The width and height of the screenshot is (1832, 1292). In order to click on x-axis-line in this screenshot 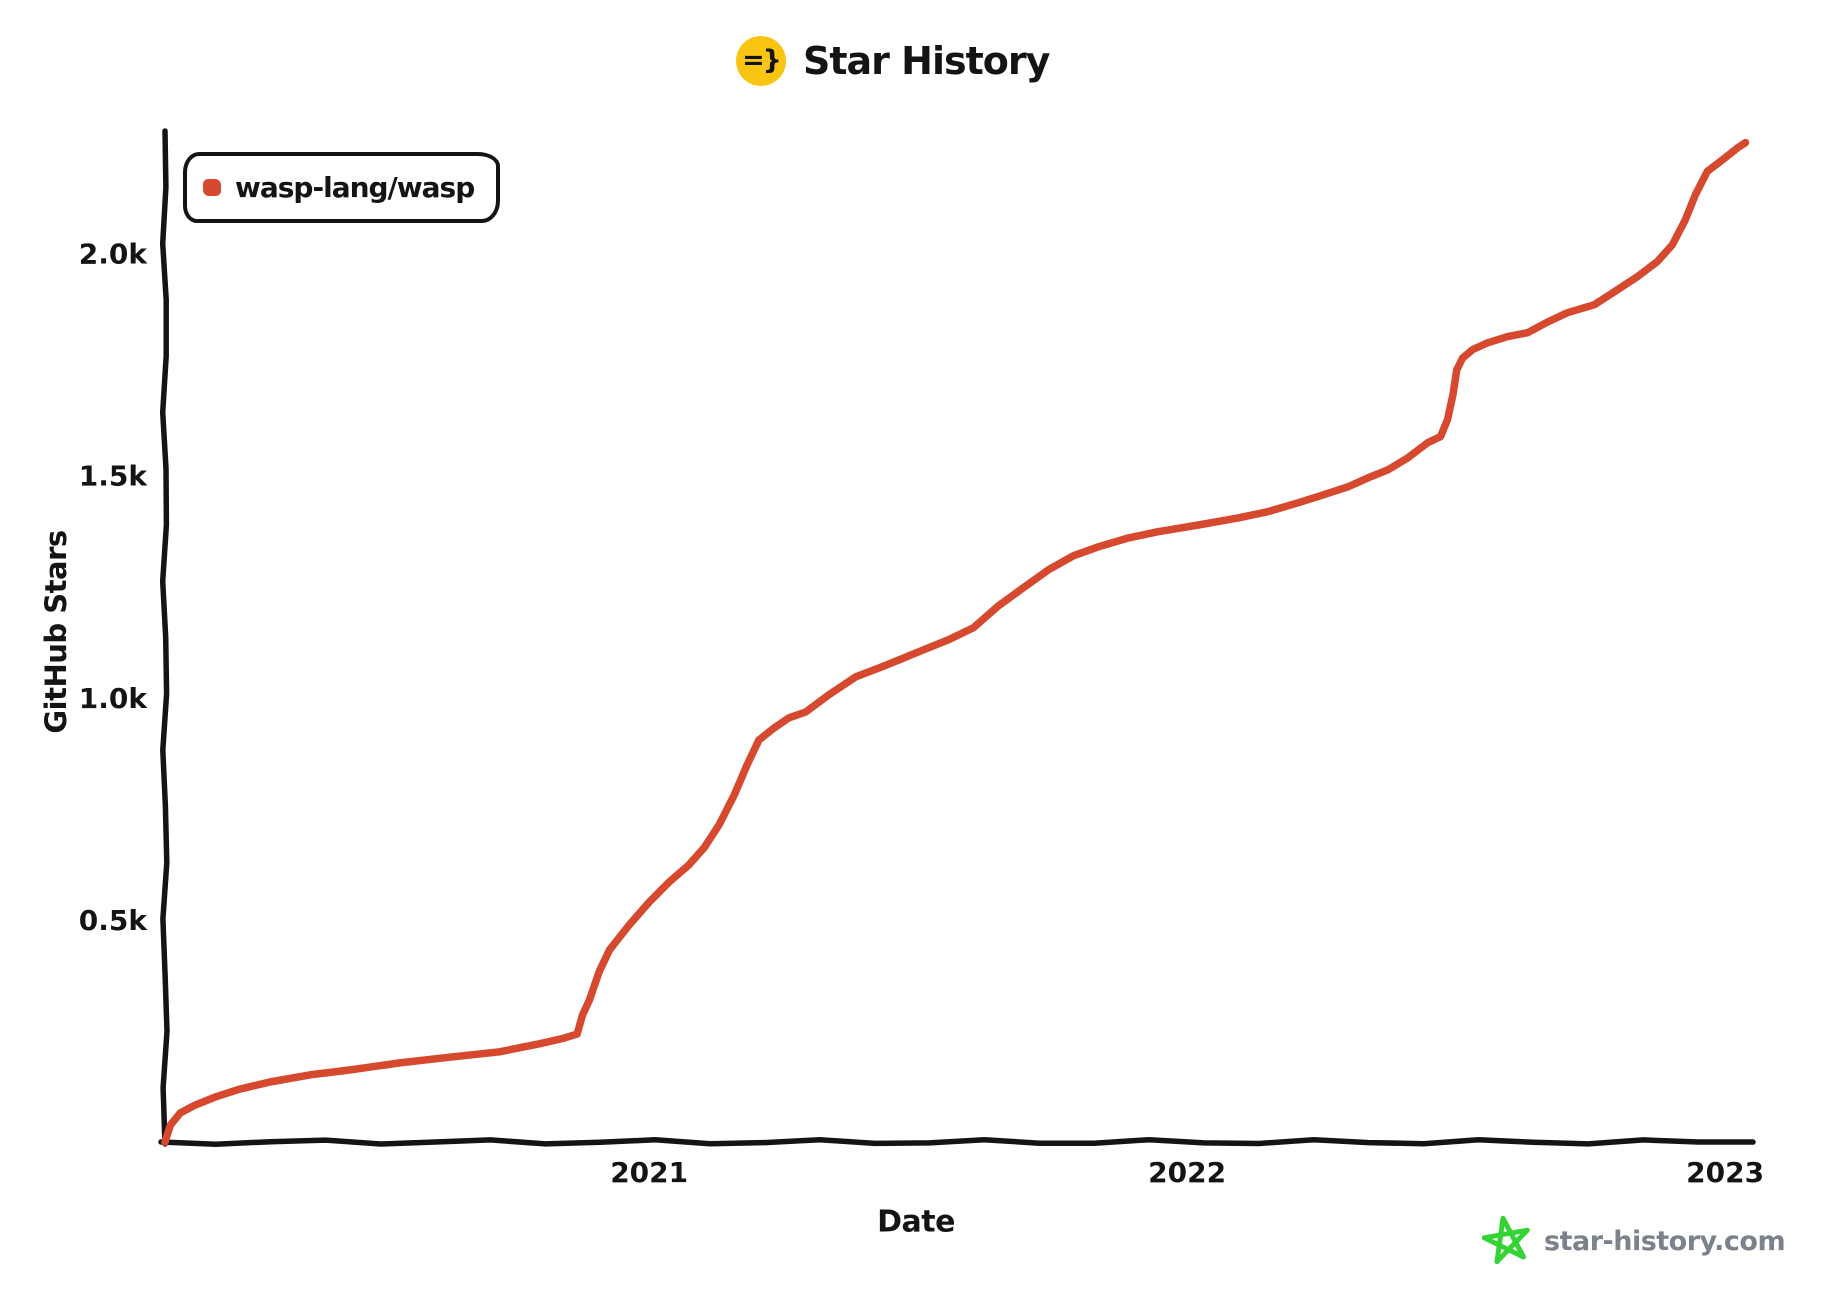, I will do `click(957, 1141)`.